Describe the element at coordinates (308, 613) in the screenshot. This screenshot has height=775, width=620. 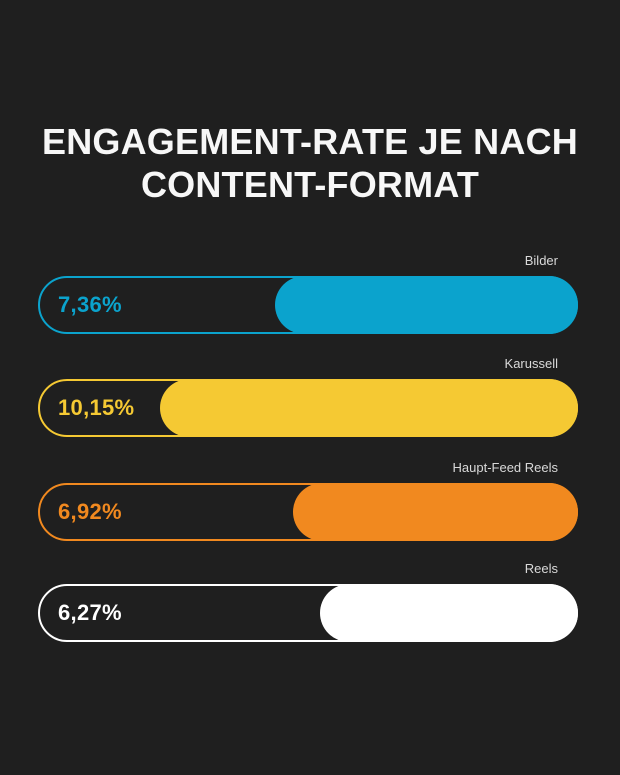
I see `bar-track: 6,27%` at that location.